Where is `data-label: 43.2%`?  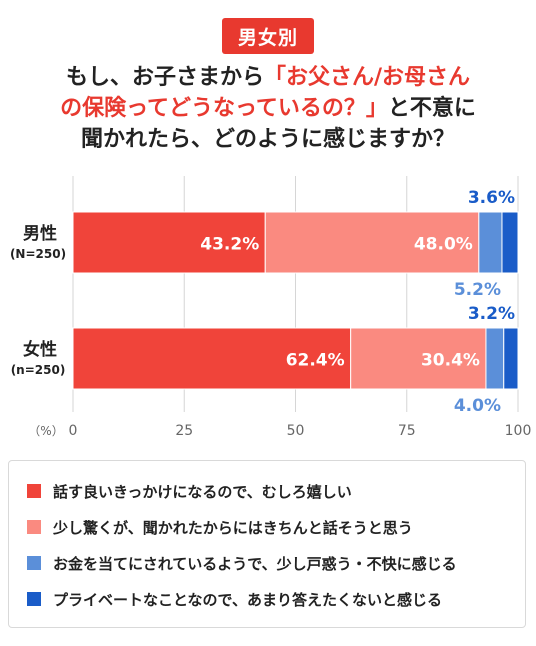
data-label: 43.2% is located at coordinates (229, 245).